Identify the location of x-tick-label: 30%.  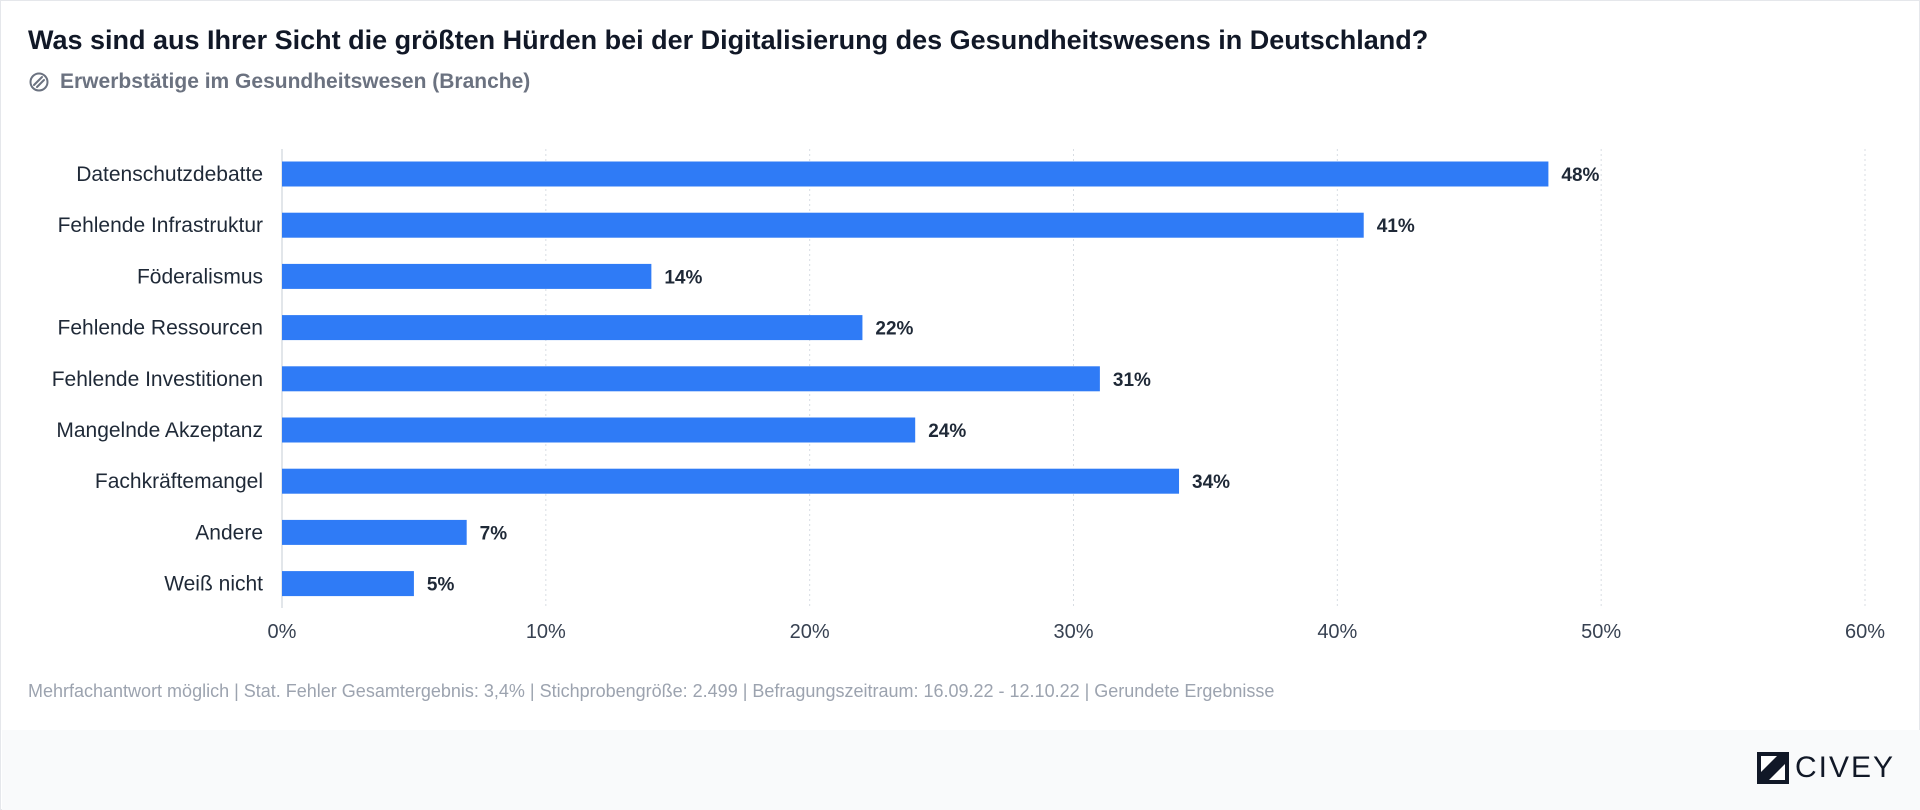
(1073, 632).